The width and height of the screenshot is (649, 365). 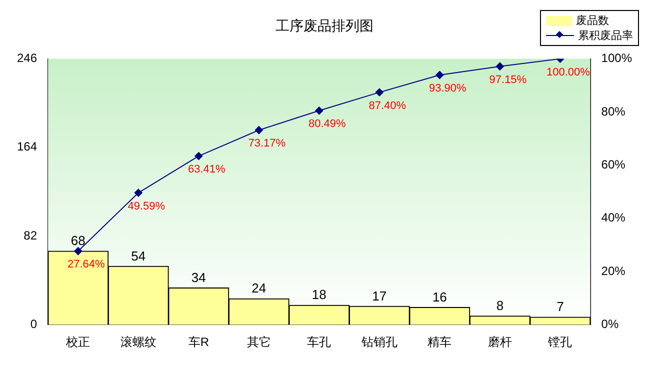 What do you see at coordinates (379, 296) in the screenshot?
I see `data-label: 17` at bounding box center [379, 296].